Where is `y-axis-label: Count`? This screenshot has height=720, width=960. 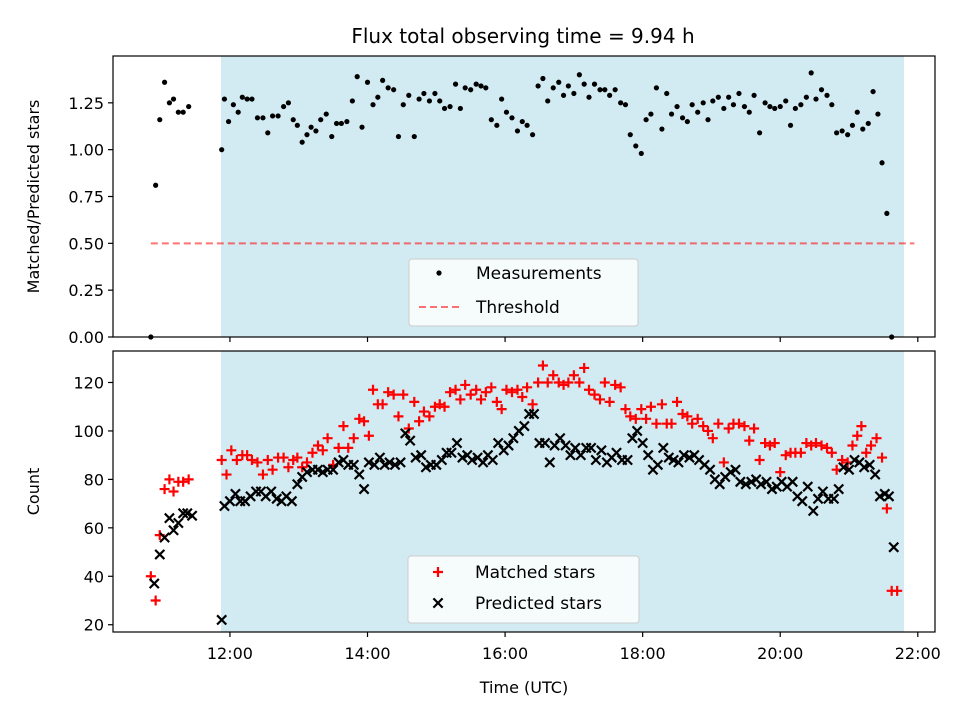 y-axis-label: Count is located at coordinates (33, 492).